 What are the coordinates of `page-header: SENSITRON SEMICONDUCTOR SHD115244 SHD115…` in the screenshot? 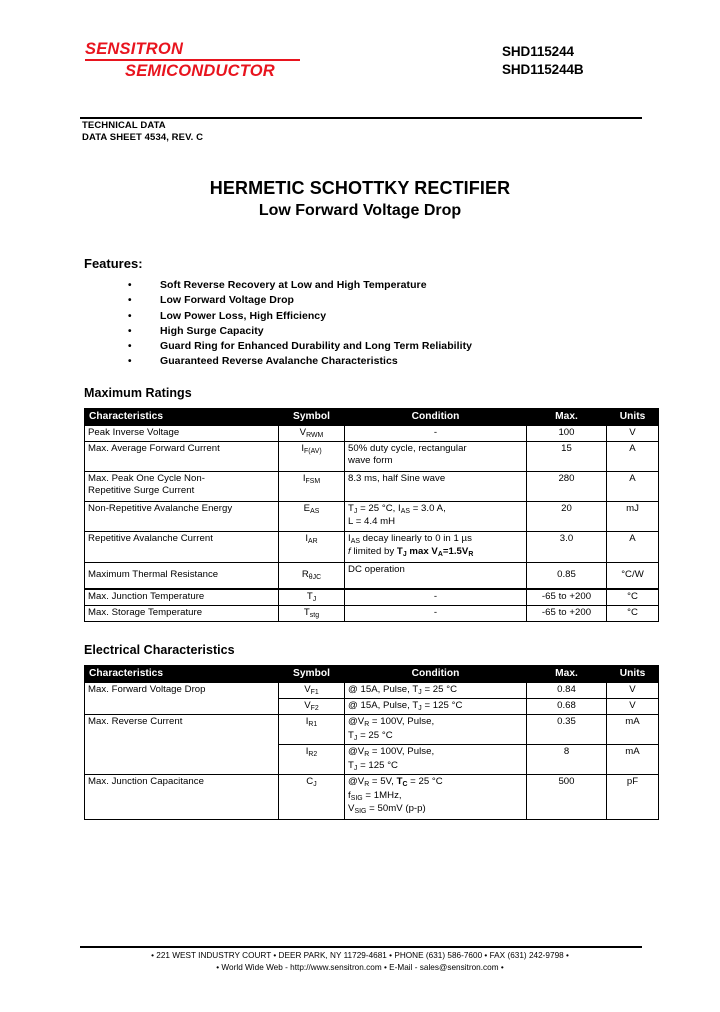 It's located at (371, 75).